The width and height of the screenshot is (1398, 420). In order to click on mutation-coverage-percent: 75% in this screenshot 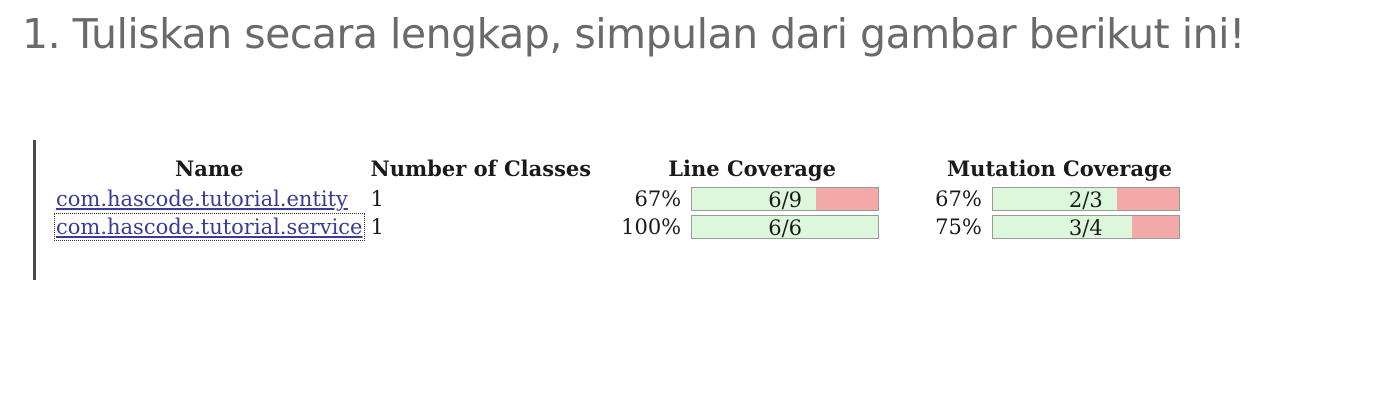, I will do `click(958, 227)`.